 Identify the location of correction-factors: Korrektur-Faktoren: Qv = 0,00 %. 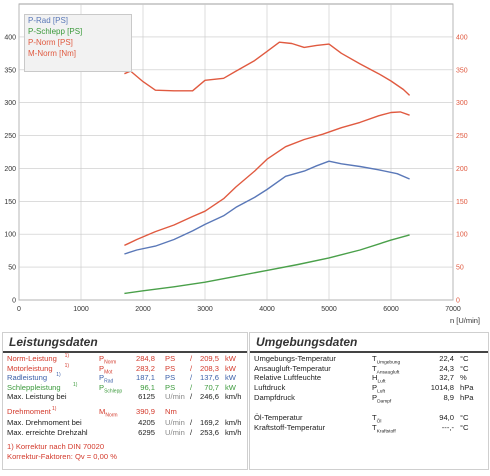
(62, 456).